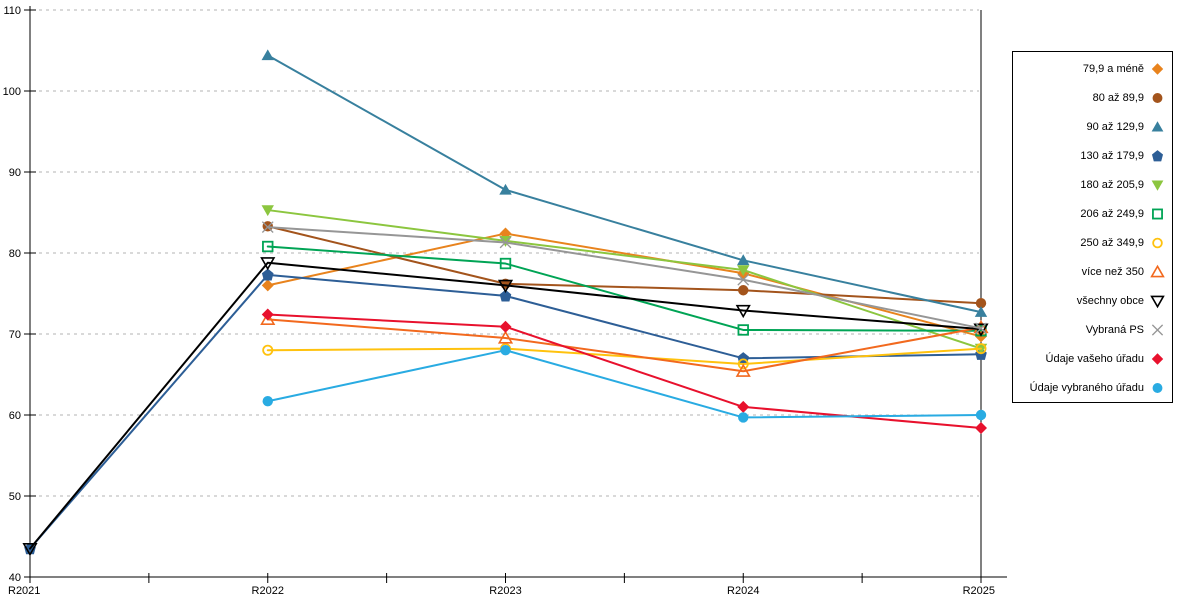  What do you see at coordinates (1092, 98) in the screenshot?
I see `legend-item: 80 až 89,9` at bounding box center [1092, 98].